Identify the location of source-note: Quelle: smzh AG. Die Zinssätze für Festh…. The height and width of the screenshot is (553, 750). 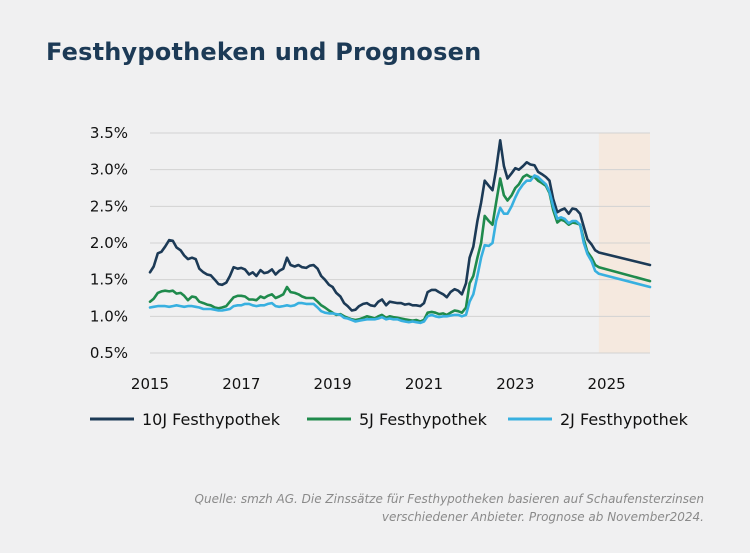
(449, 508).